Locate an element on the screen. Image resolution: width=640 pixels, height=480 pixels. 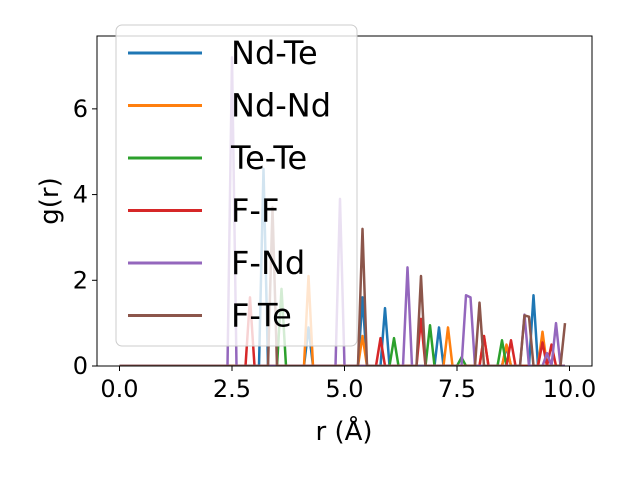
legend-label: F-F is located at coordinates (255, 211).